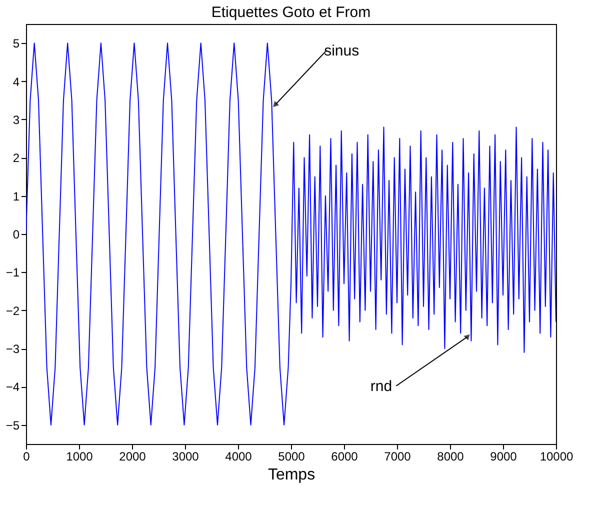 The height and width of the screenshot is (522, 597). What do you see at coordinates (13, 387) in the screenshot?
I see `y-tick-label: −4` at bounding box center [13, 387].